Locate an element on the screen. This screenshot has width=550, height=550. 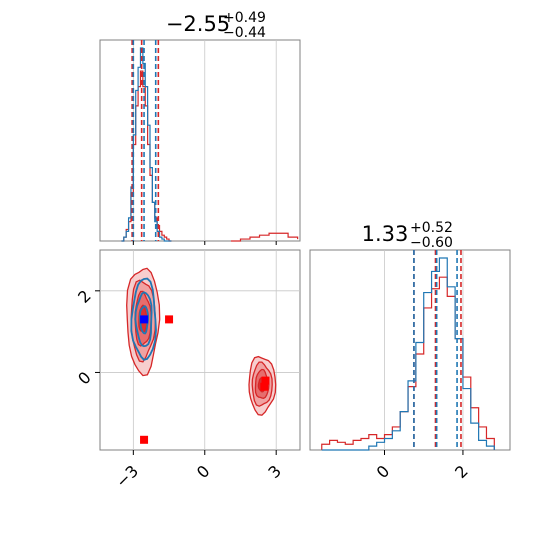
param1-title-median: −2.55 is located at coordinates (198, 24).